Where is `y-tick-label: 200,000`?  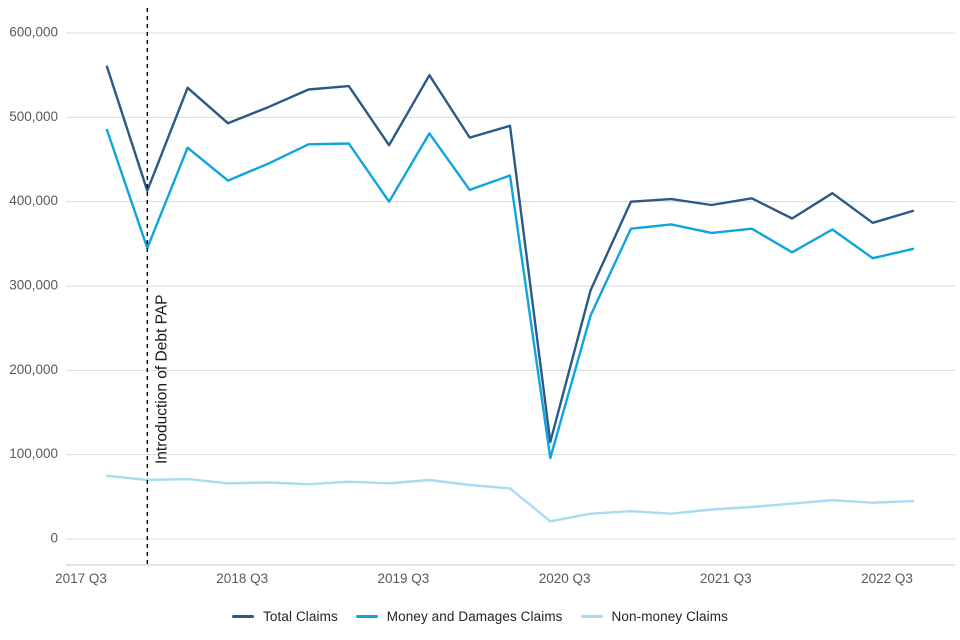 y-tick-label: 200,000 is located at coordinates (33, 369).